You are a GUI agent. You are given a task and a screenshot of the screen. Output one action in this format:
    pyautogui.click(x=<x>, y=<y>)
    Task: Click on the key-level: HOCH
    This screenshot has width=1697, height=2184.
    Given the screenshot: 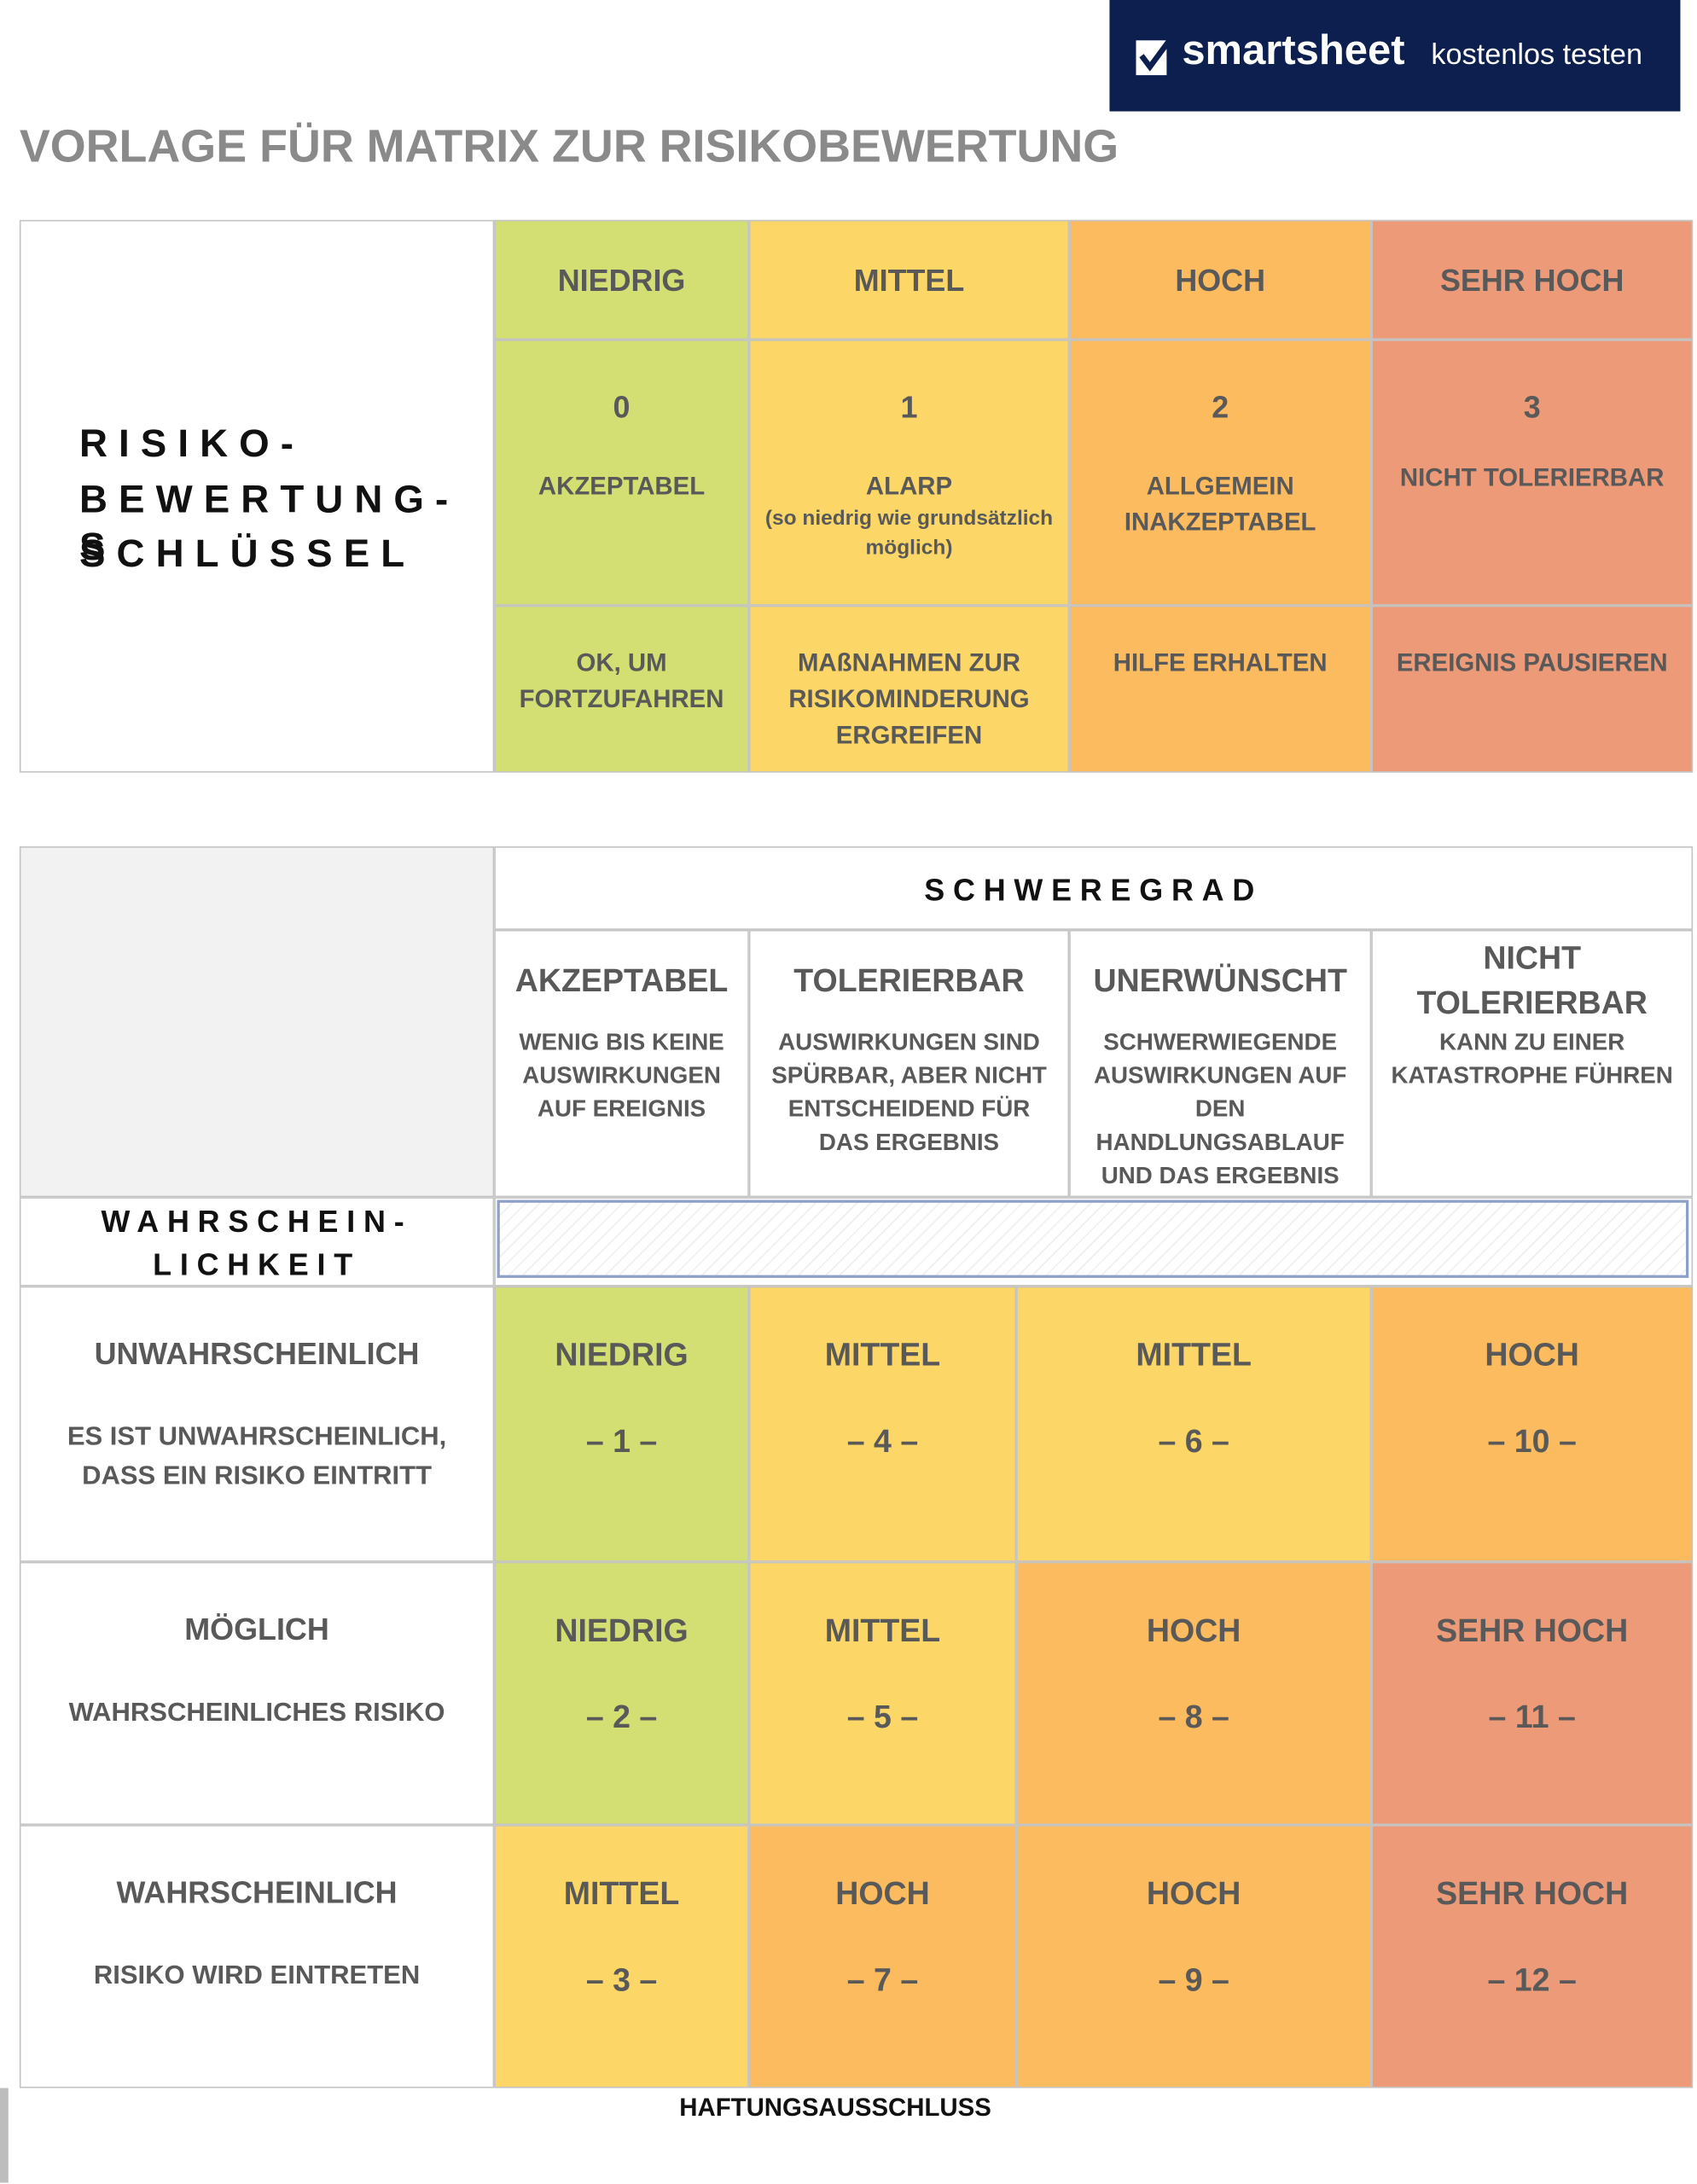 What is the action you would take?
    pyautogui.click(x=1220, y=281)
    